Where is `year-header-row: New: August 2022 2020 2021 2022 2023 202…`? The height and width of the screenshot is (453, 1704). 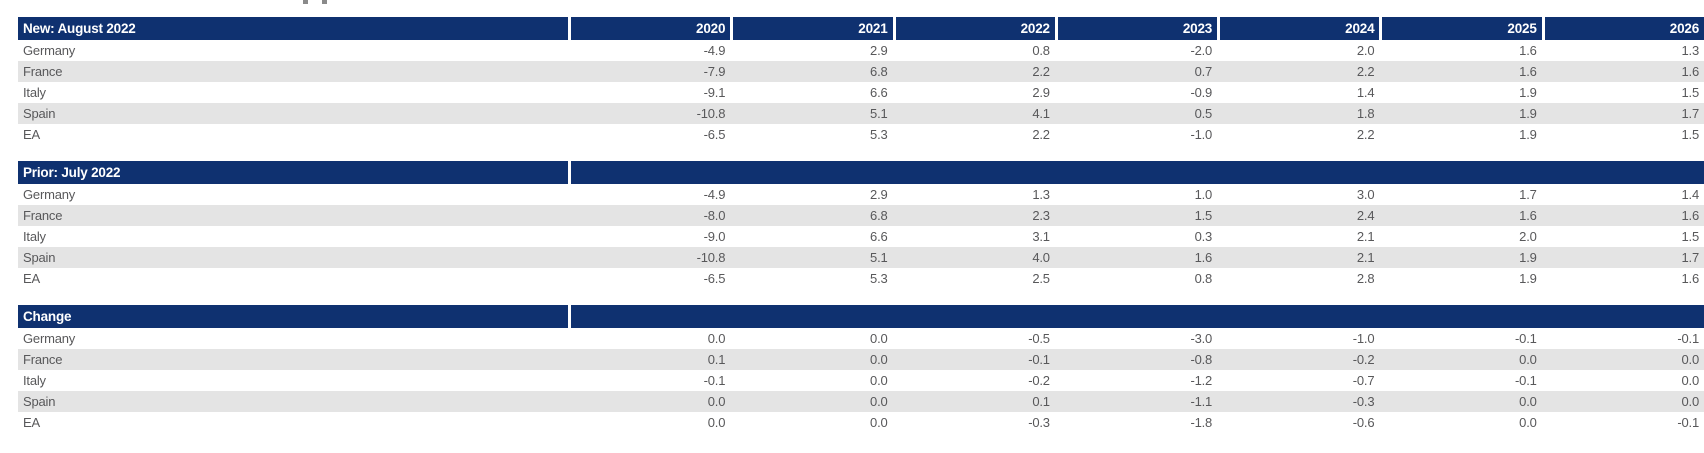 year-header-row: New: August 2022 2020 2021 2022 2023 202… is located at coordinates (861, 28).